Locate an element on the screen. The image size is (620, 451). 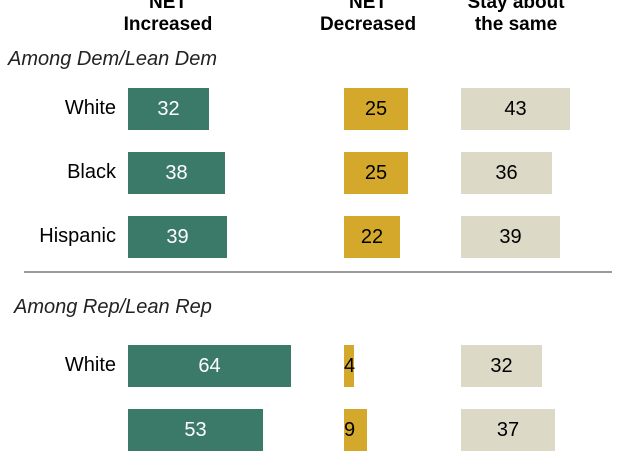
column-header-line1: Stay about is located at coordinates (516, 6).